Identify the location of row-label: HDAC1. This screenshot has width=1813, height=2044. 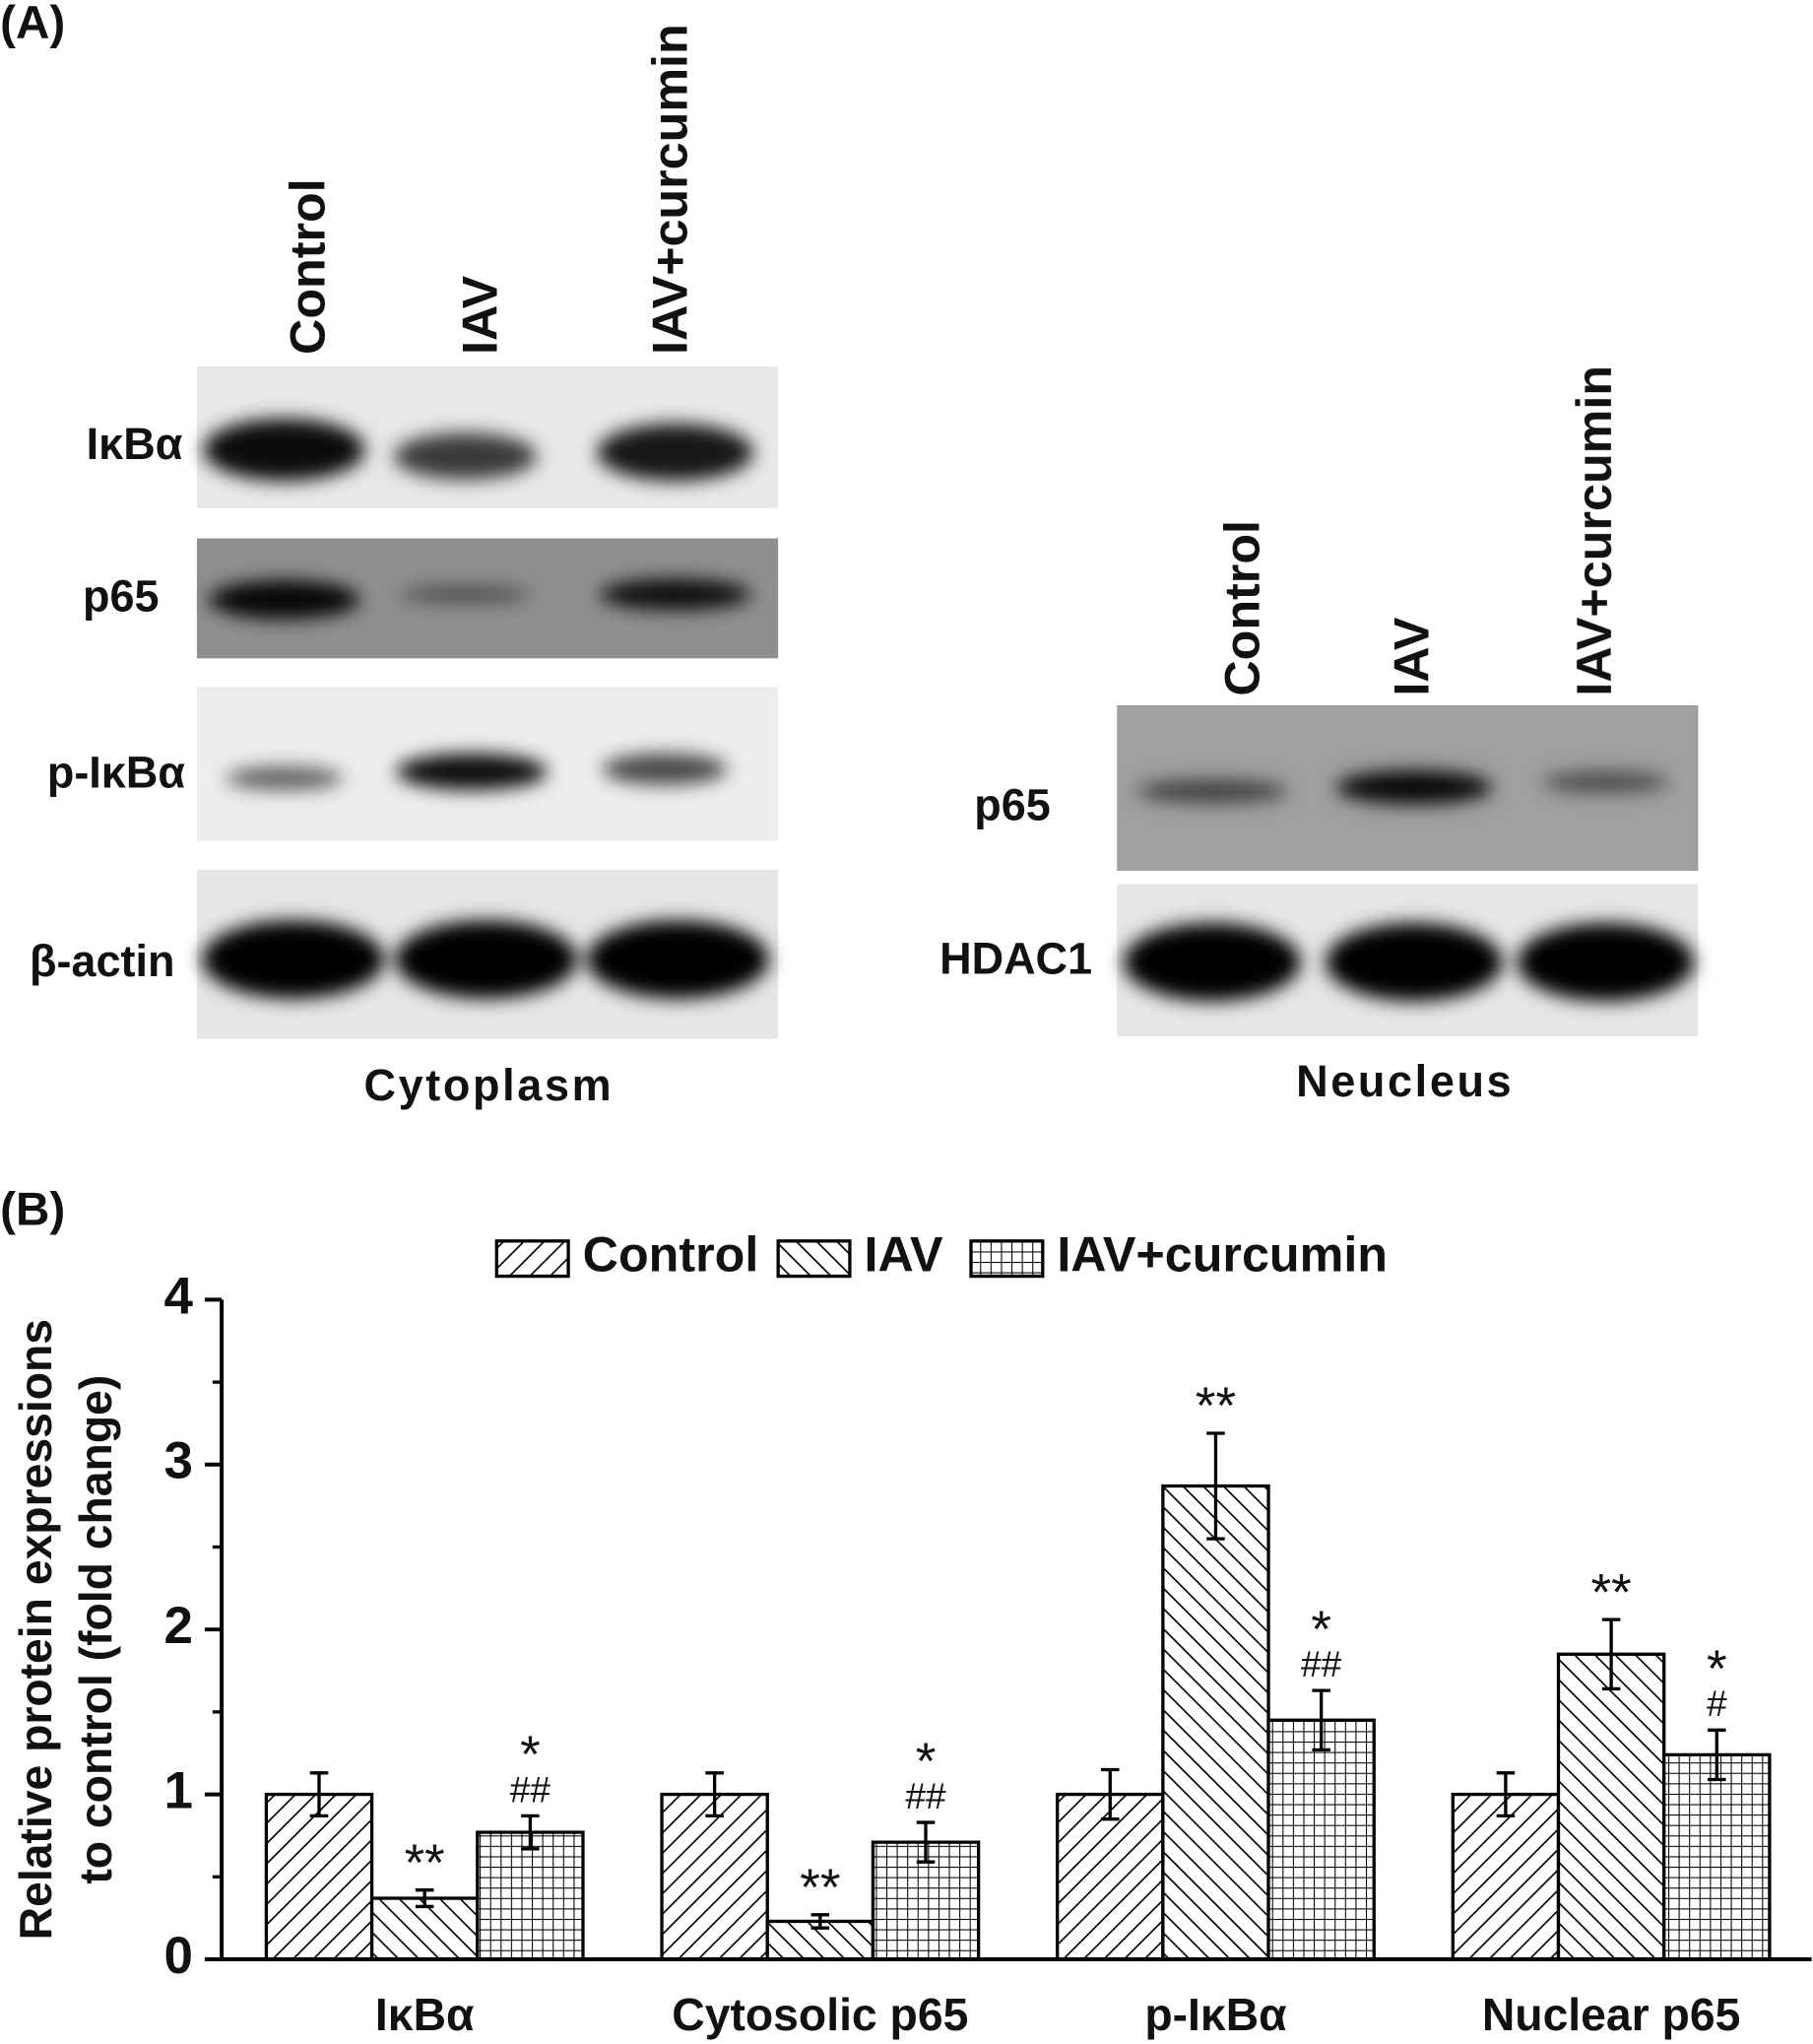
(1015, 959).